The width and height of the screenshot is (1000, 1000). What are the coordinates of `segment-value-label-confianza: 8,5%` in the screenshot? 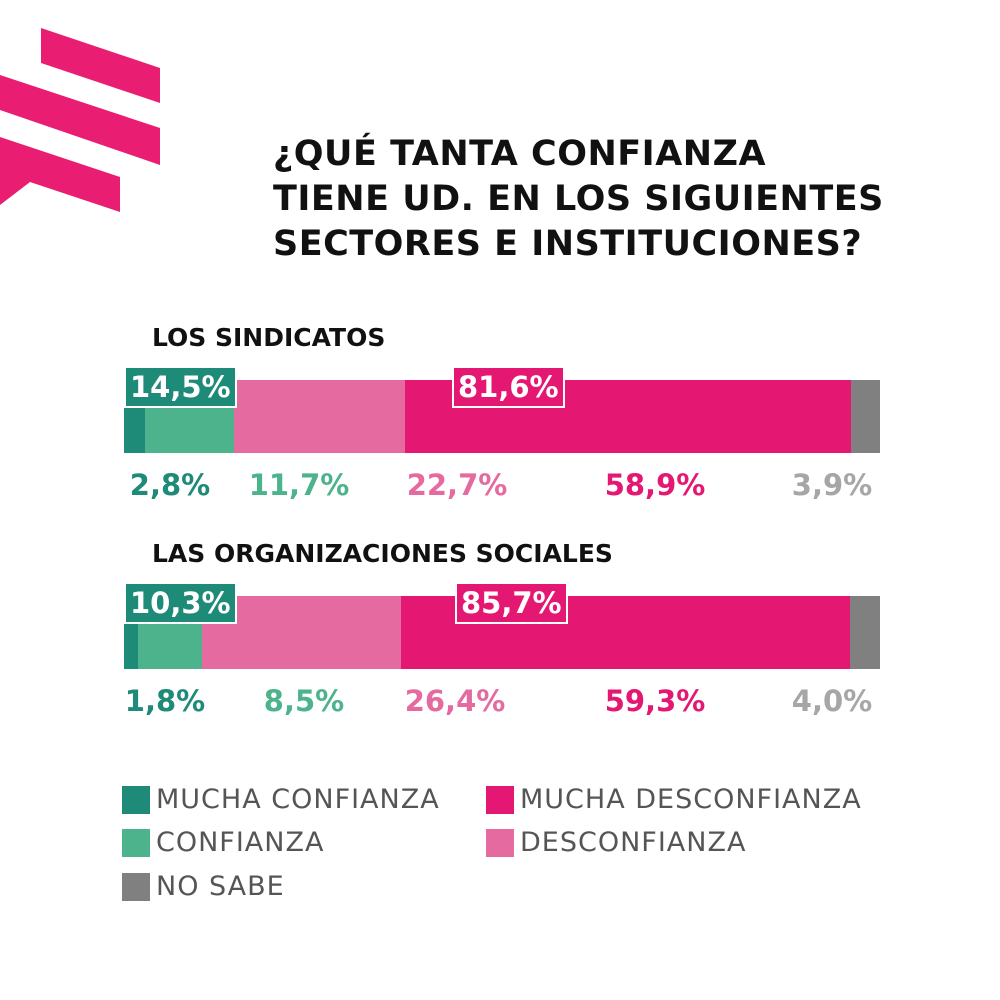 It's located at (304, 701).